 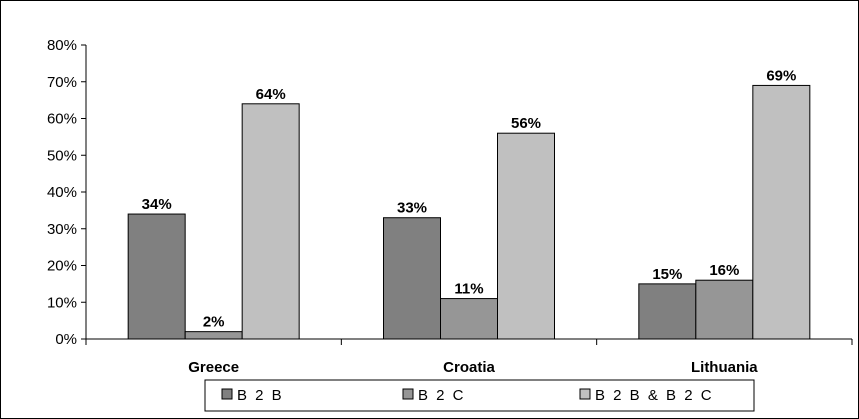 What do you see at coordinates (260, 395) in the screenshot?
I see `legend-label: B 2 B` at bounding box center [260, 395].